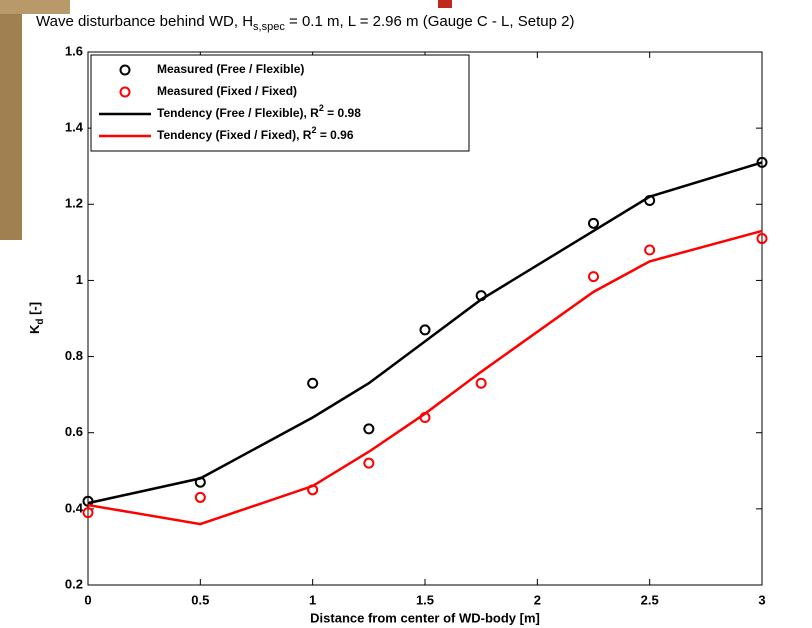  What do you see at coordinates (74, 355) in the screenshot?
I see `y-tick-label: 0.8` at bounding box center [74, 355].